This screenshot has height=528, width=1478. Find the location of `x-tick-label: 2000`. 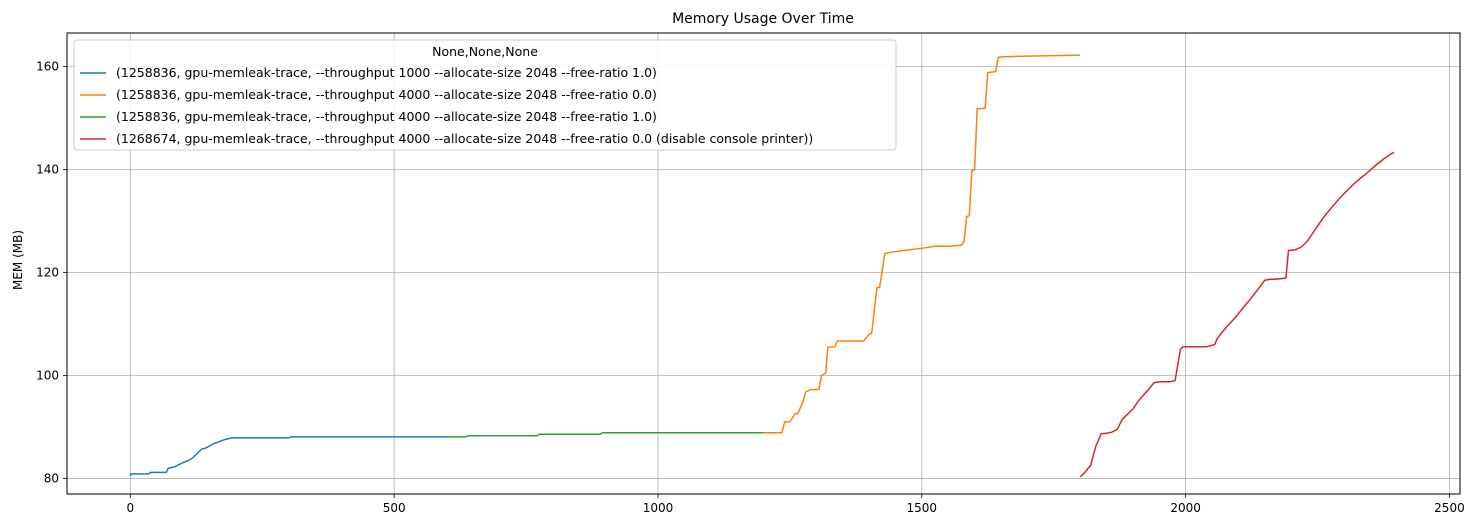

x-tick-label: 2000 is located at coordinates (1185, 508).